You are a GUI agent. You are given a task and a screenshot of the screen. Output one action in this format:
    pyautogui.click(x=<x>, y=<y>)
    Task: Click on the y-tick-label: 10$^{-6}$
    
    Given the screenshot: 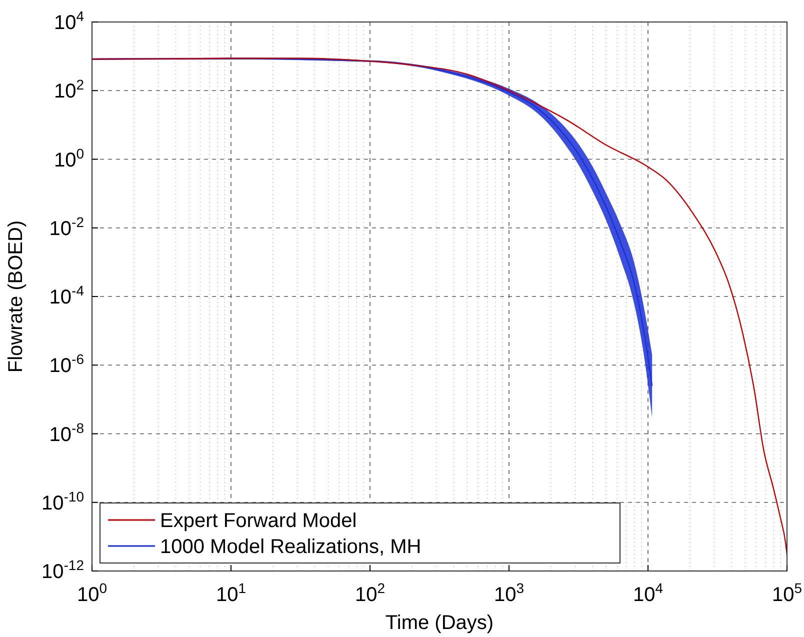 What is the action you would take?
    pyautogui.click(x=66, y=364)
    